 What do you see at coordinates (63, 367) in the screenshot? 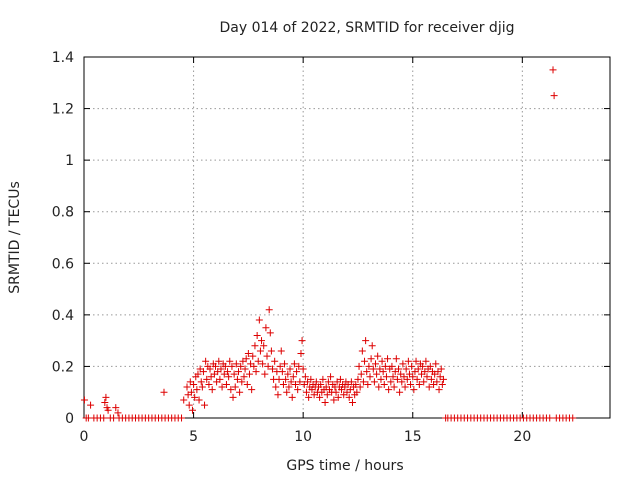
I see `y-tick-label: 0.2` at bounding box center [63, 367].